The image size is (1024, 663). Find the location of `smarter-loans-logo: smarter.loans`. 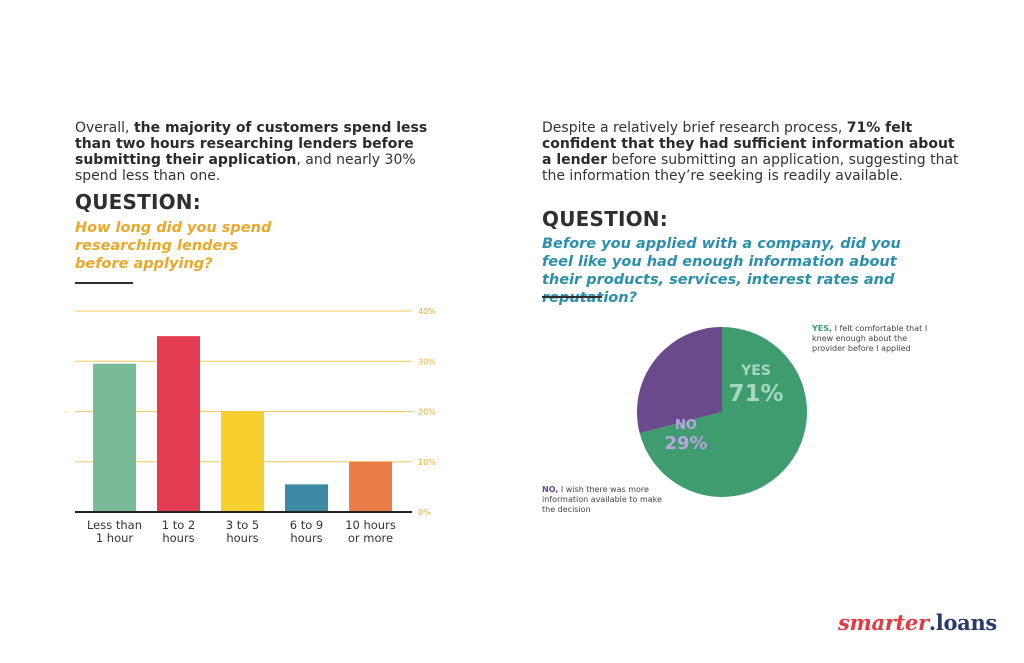

smarter-loans-logo: smarter.loans is located at coordinates (917, 622).